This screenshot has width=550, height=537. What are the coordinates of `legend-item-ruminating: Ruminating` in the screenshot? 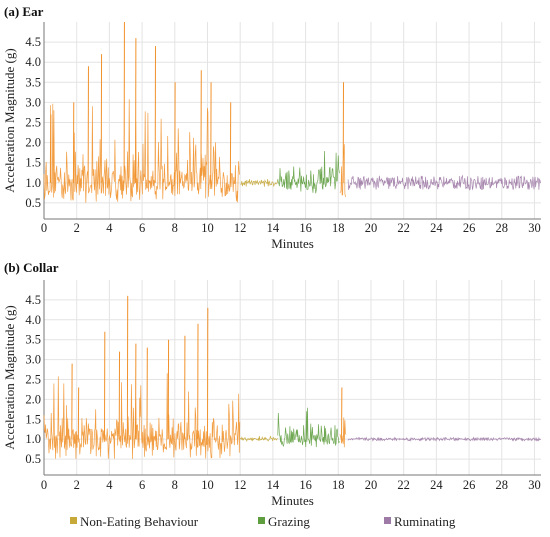 It's located at (420, 521).